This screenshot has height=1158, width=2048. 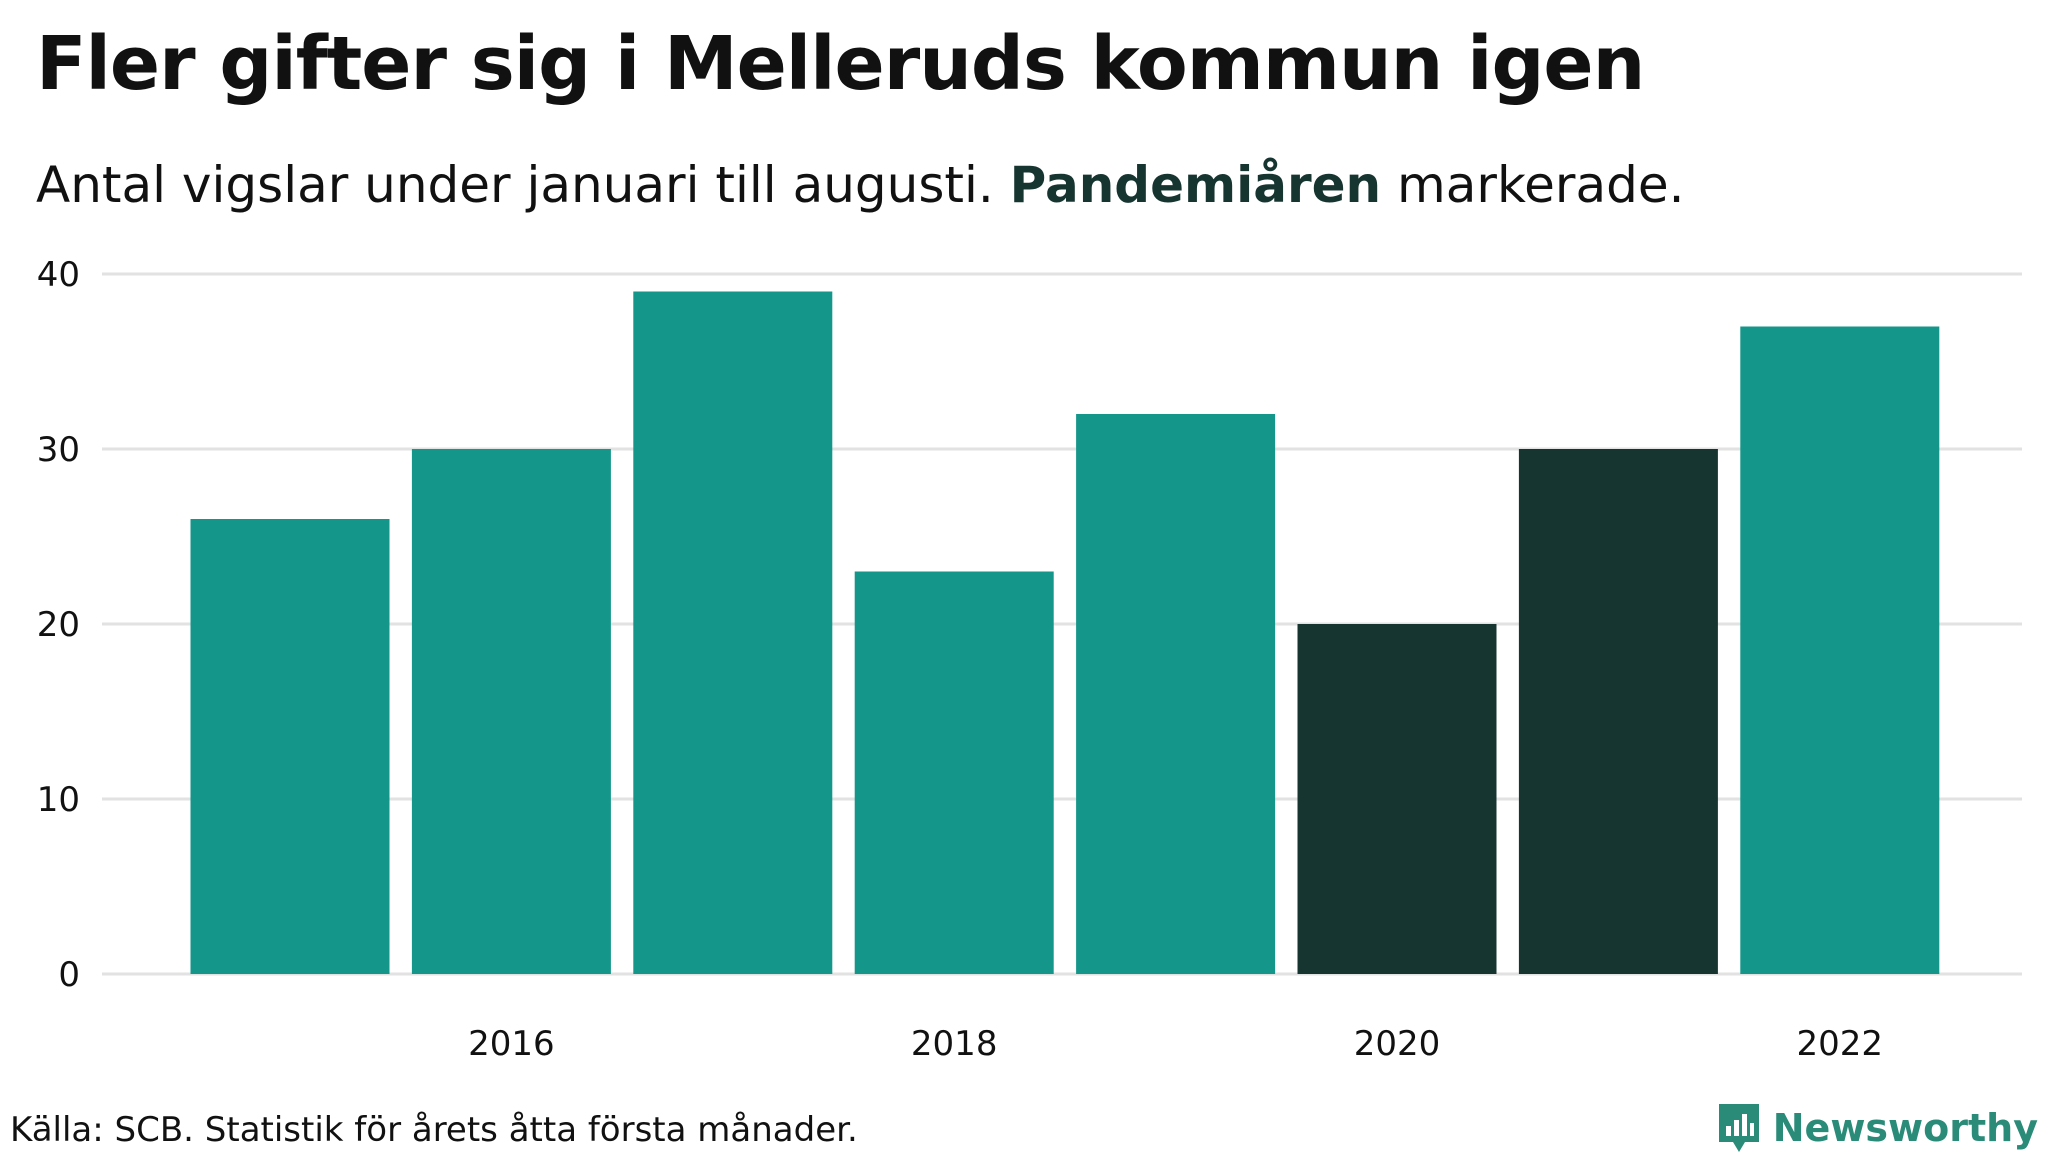 What do you see at coordinates (58, 450) in the screenshot?
I see `y-tick-label: 30` at bounding box center [58, 450].